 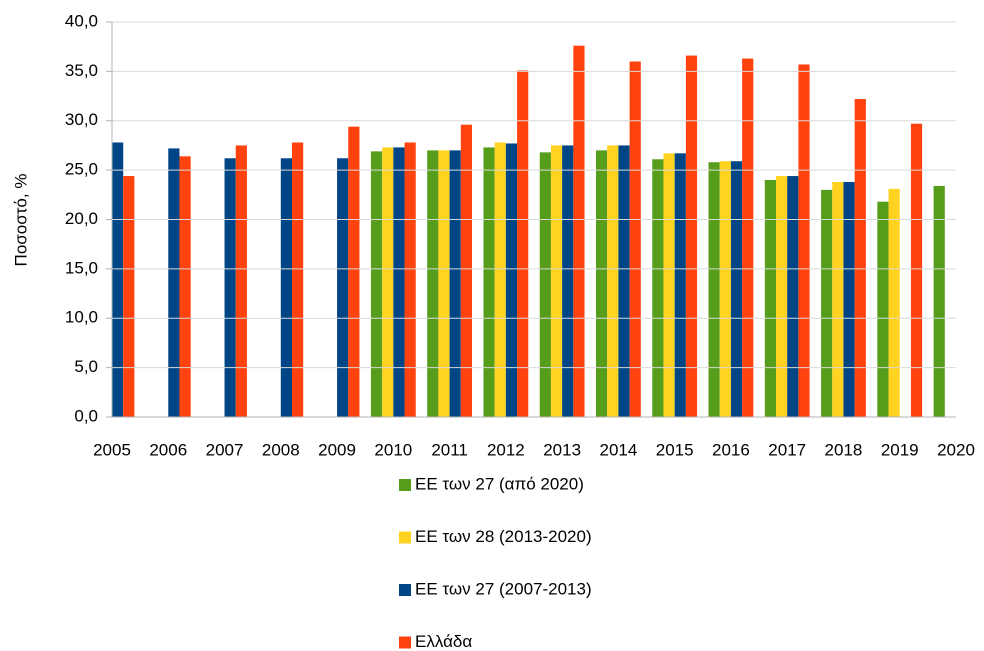 I want to click on y-tick-label: 20,0, so click(x=81, y=218).